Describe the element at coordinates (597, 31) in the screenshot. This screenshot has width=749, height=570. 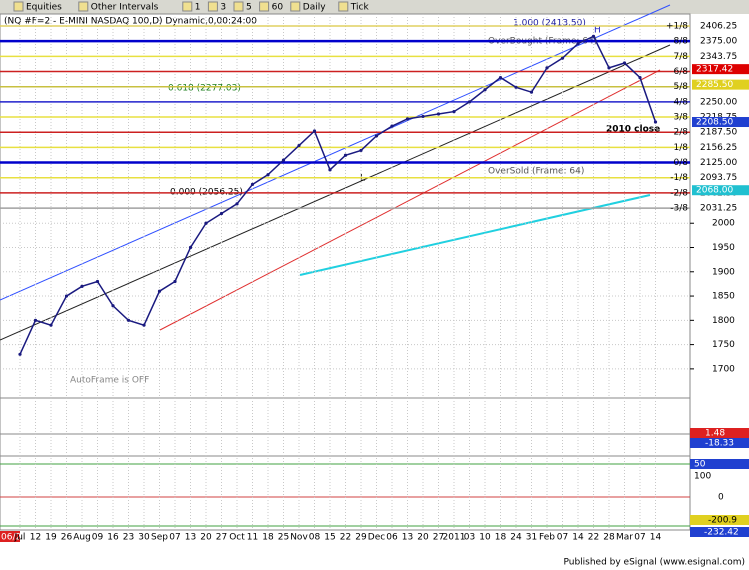
I see `annotation: H` at that location.